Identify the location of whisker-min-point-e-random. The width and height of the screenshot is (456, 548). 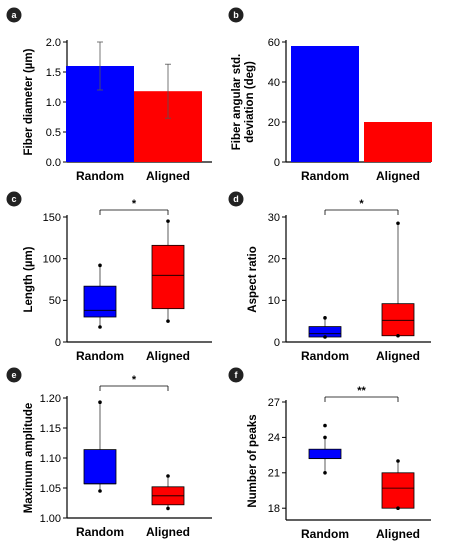
(100, 491).